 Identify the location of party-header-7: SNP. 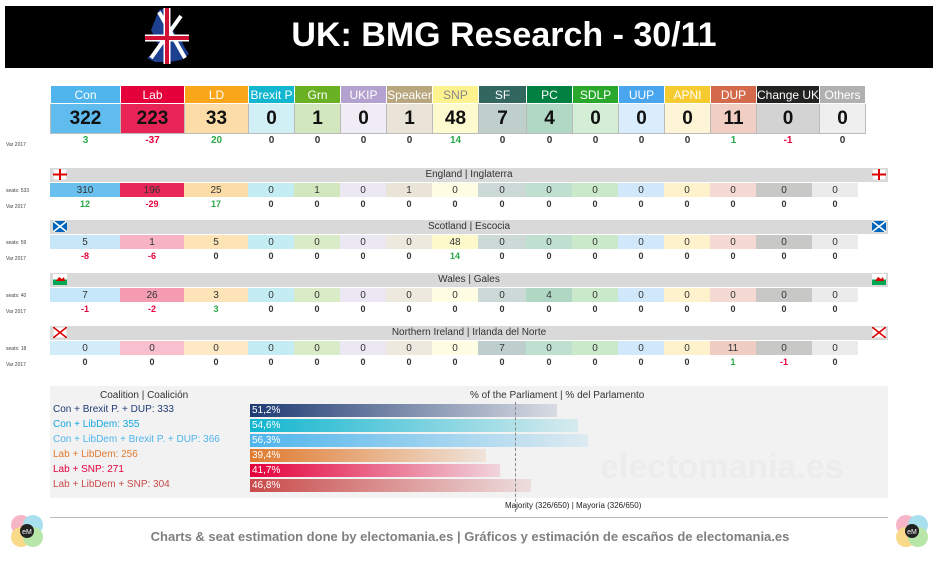
(455, 94).